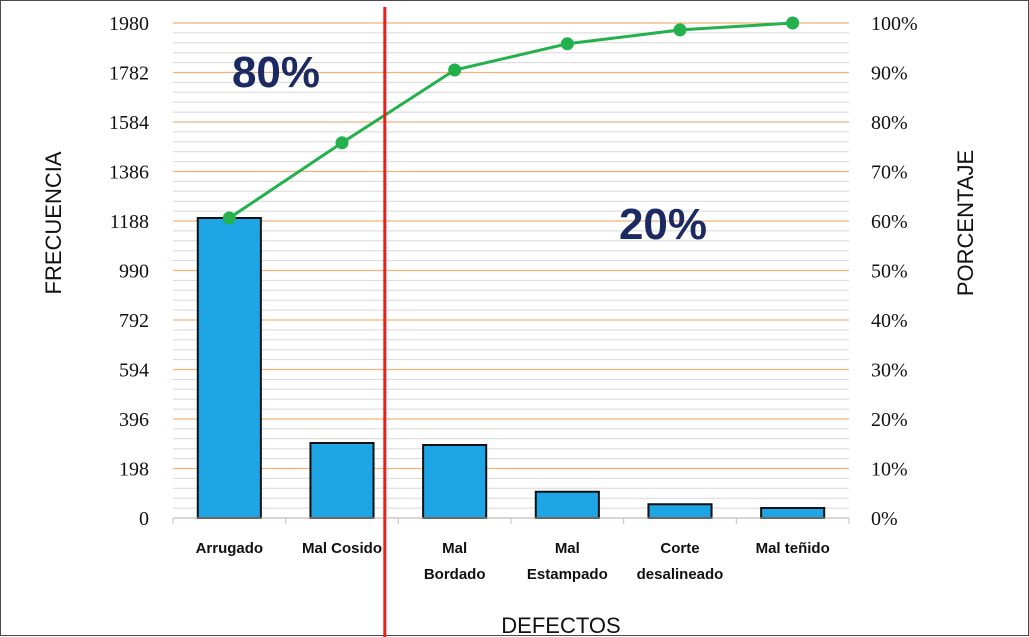 The image size is (1029, 637). I want to click on y-tick-label: 0, so click(144, 519).